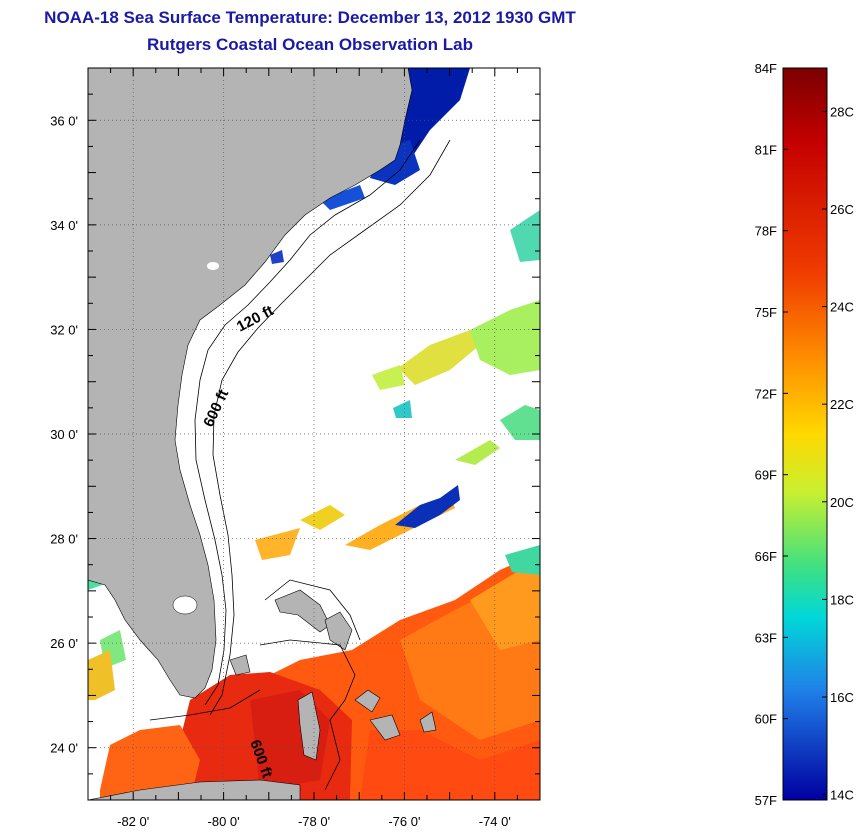 This screenshot has height=832, width=864. What do you see at coordinates (133, 821) in the screenshot?
I see `lon-tick-label: -82 0'` at bounding box center [133, 821].